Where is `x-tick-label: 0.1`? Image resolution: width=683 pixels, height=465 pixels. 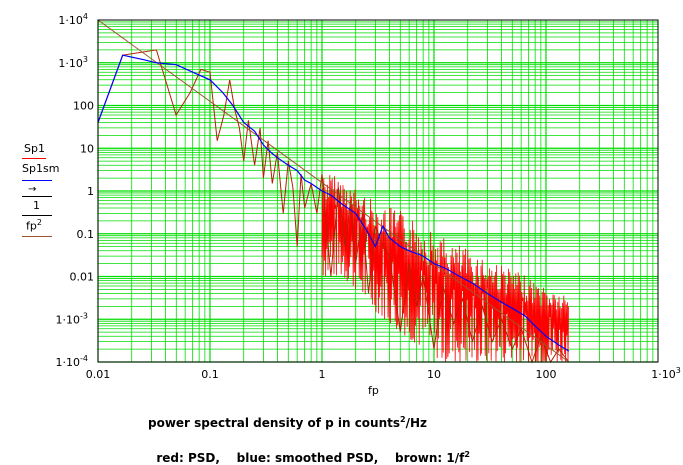
x-tick-label: 0.1 is located at coordinates (210, 374).